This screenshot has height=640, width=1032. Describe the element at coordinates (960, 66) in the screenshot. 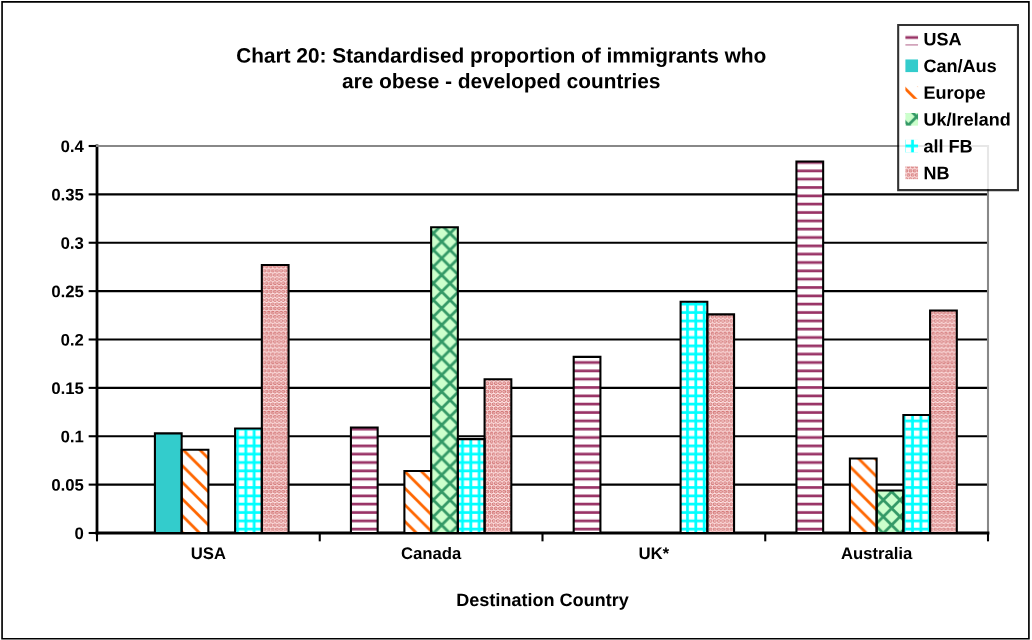

I see `legend-label: Can/Aus` at that location.